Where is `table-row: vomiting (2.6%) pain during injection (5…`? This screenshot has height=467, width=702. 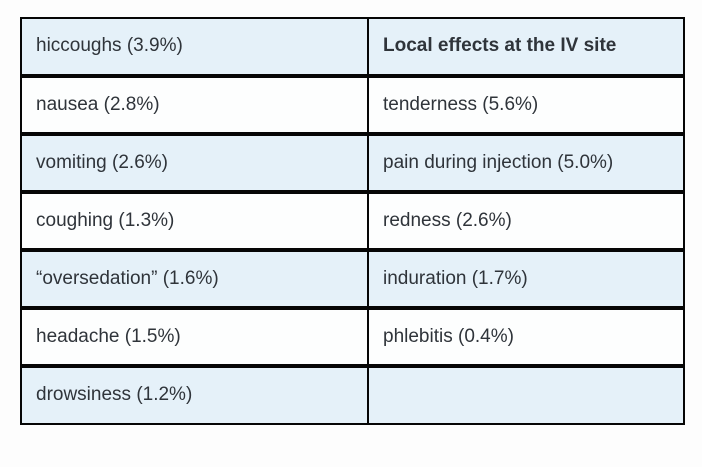 table-row: vomiting (2.6%) pain during injection (5… is located at coordinates (352, 163).